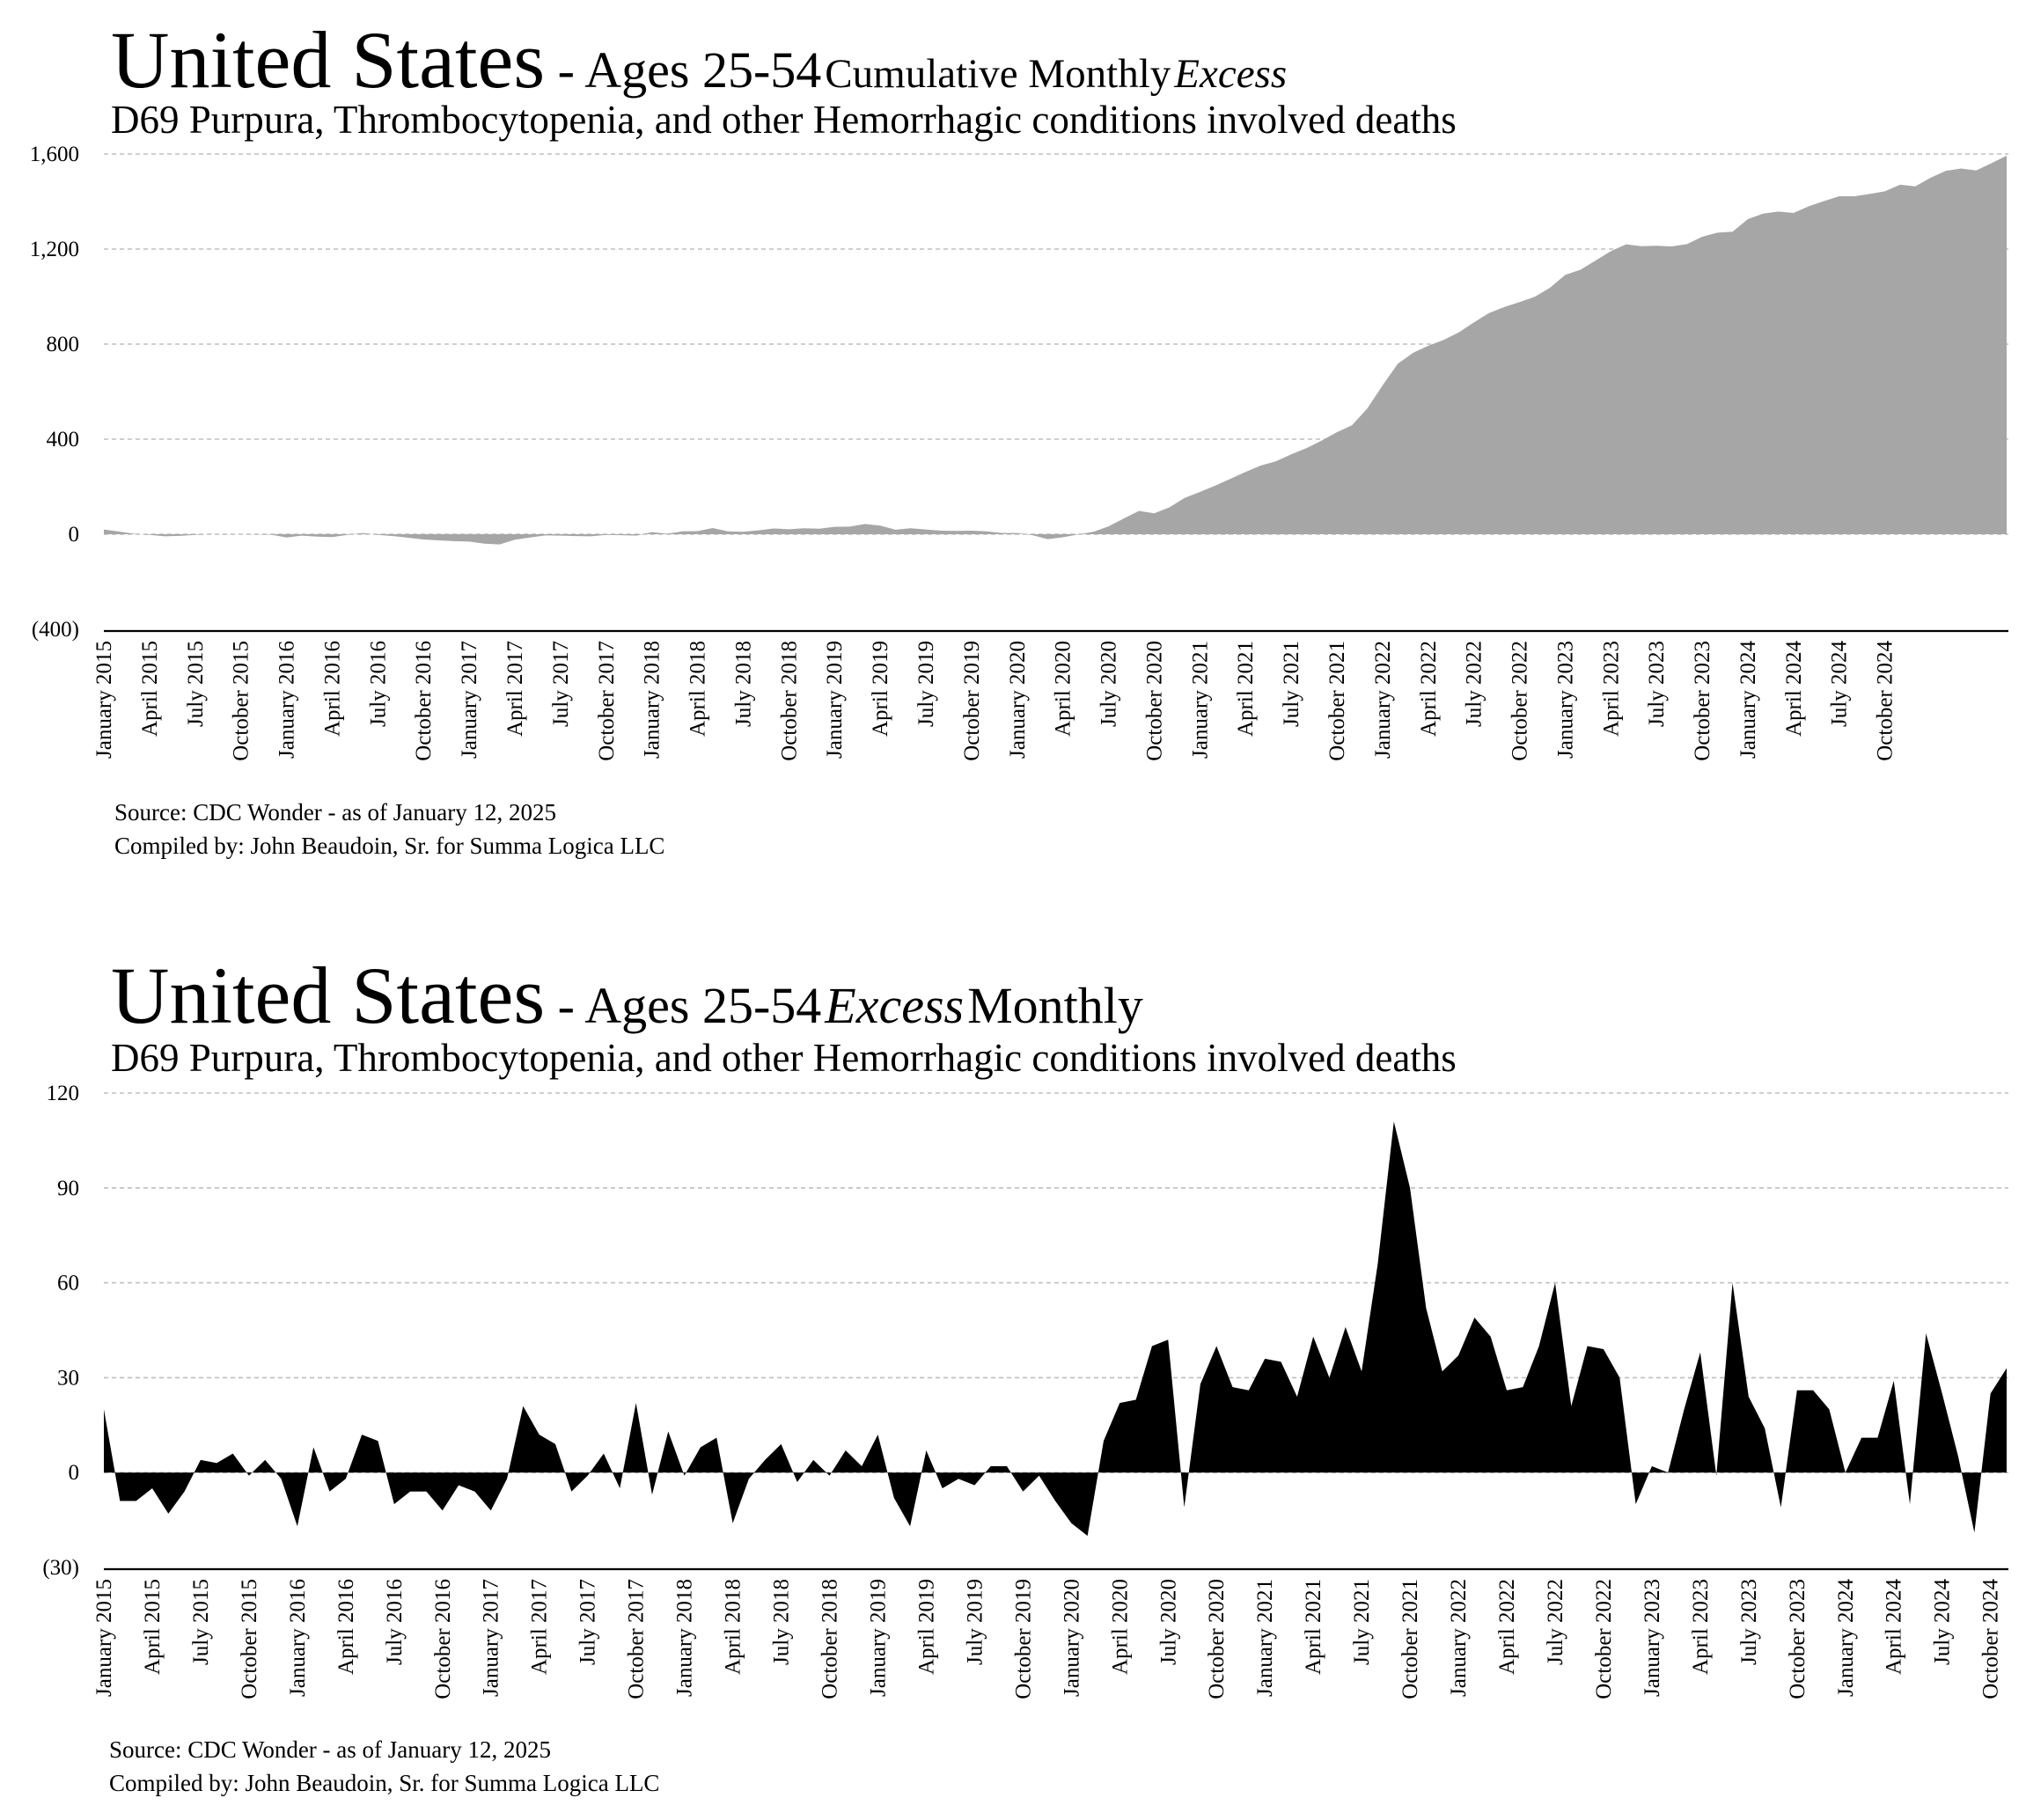 This screenshot has height=1820, width=2026. Describe the element at coordinates (55, 630) in the screenshot. I see `y-tick-label: (400)` at that location.